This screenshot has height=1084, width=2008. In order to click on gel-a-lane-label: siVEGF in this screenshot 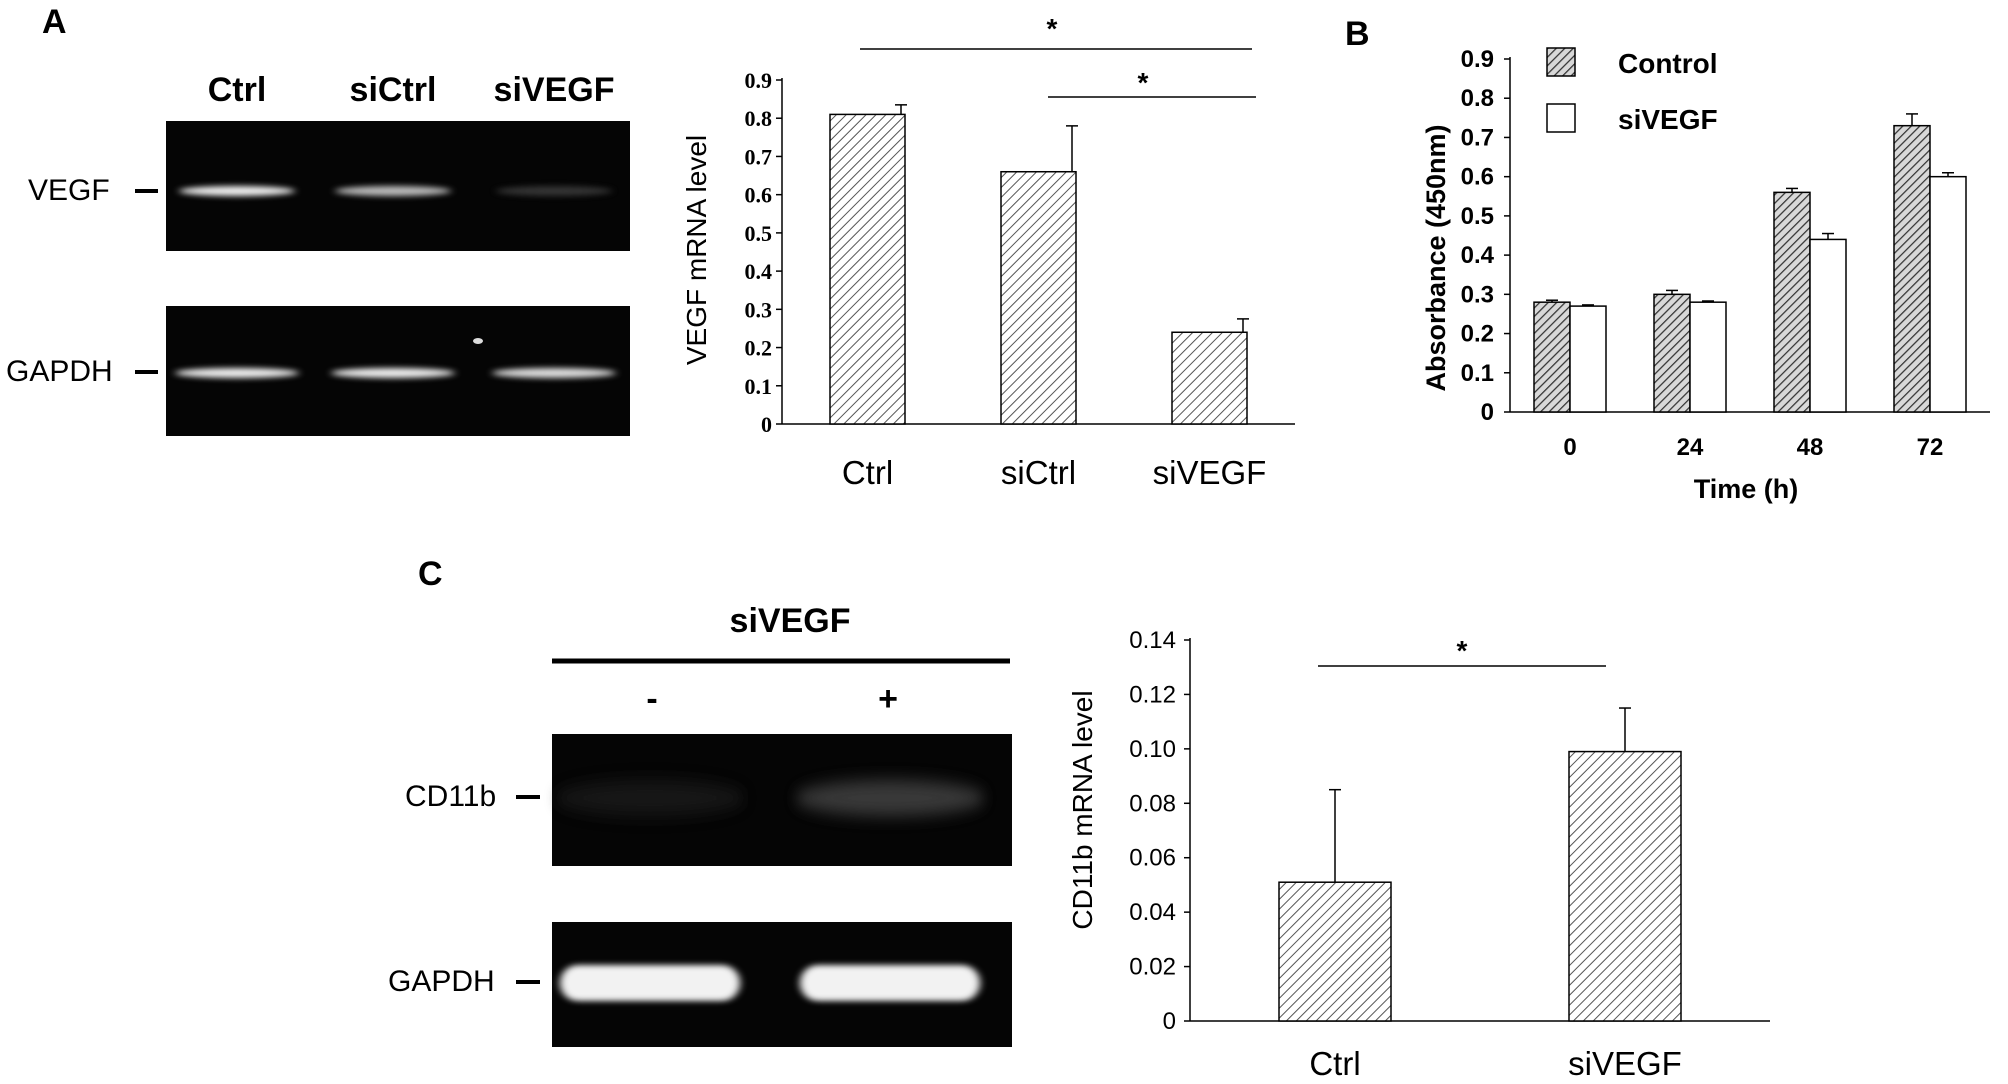, I will do `click(554, 90)`.